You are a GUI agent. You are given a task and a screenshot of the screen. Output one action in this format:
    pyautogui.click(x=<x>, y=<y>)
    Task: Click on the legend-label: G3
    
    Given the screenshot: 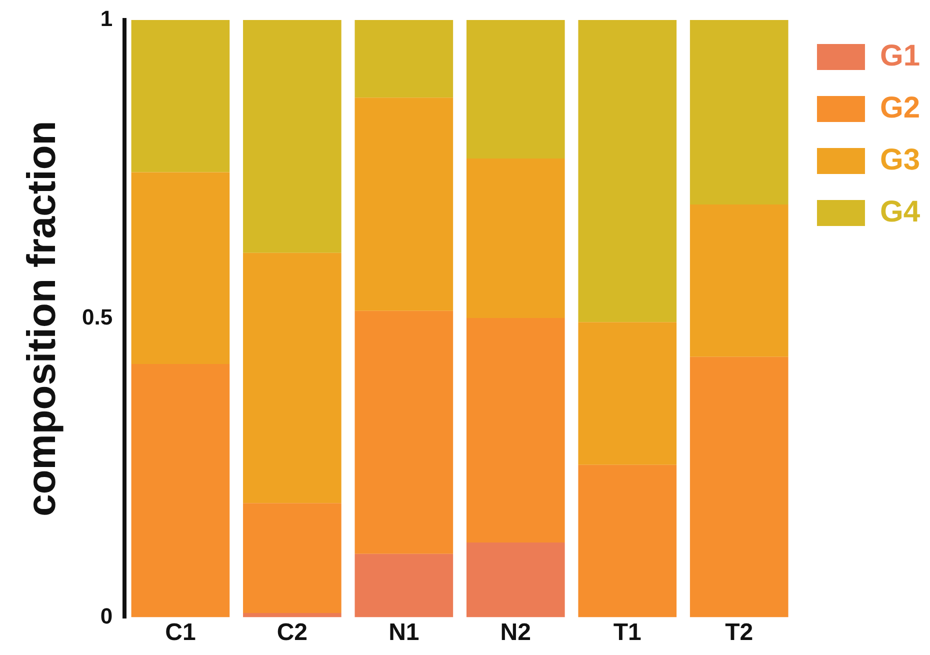 What is the action you would take?
    pyautogui.click(x=900, y=159)
    